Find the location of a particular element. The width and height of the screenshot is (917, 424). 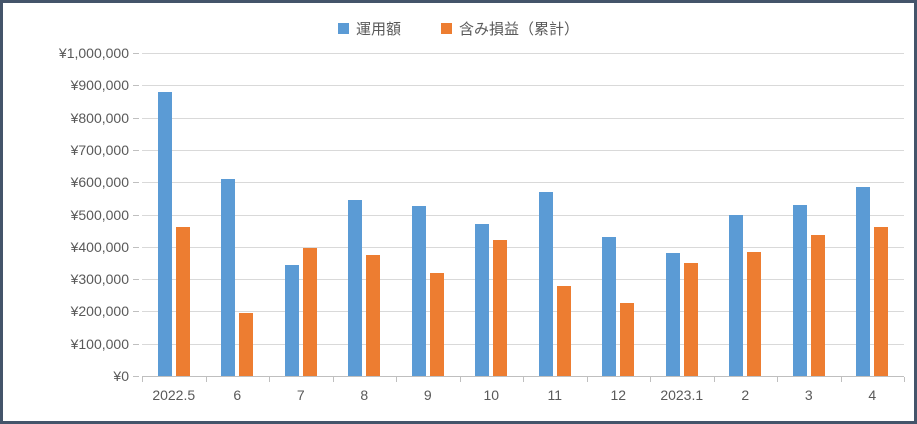

y-axis-tick-label: ¥100,000 is located at coordinates (99, 343).